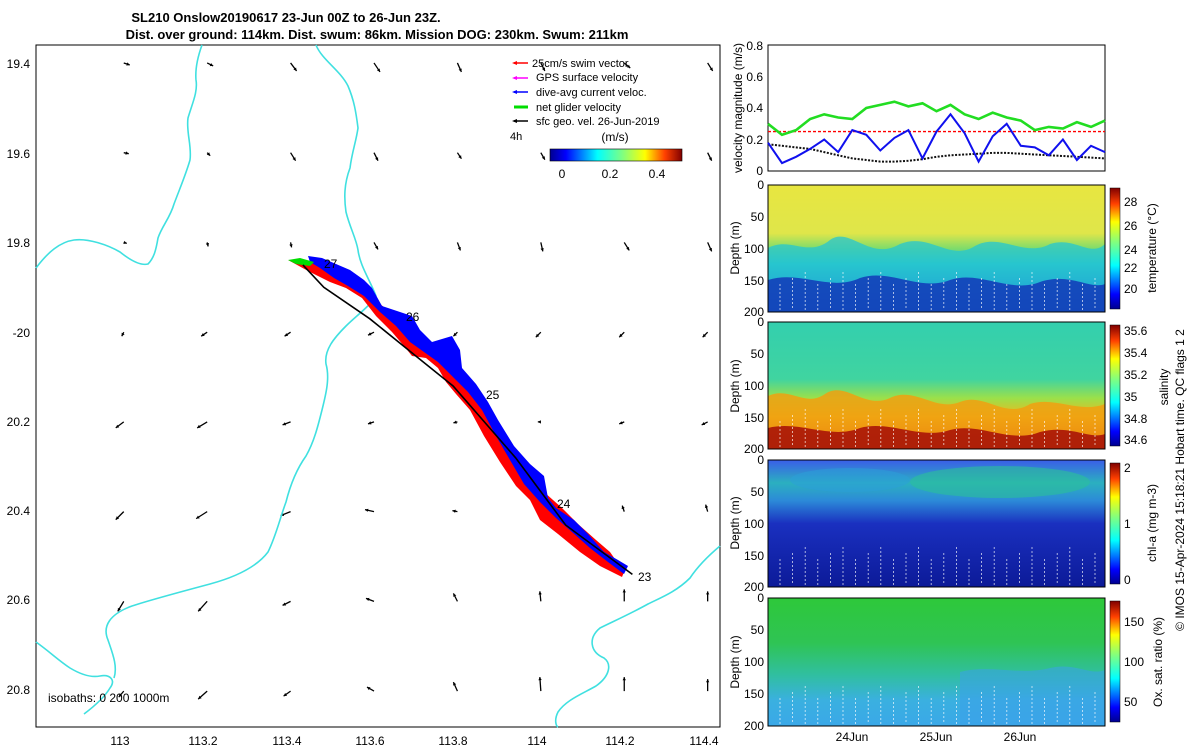 Image resolution: width=1200 pixels, height=750 pixels. I want to click on chl-ytick-200: 200, so click(754, 587).